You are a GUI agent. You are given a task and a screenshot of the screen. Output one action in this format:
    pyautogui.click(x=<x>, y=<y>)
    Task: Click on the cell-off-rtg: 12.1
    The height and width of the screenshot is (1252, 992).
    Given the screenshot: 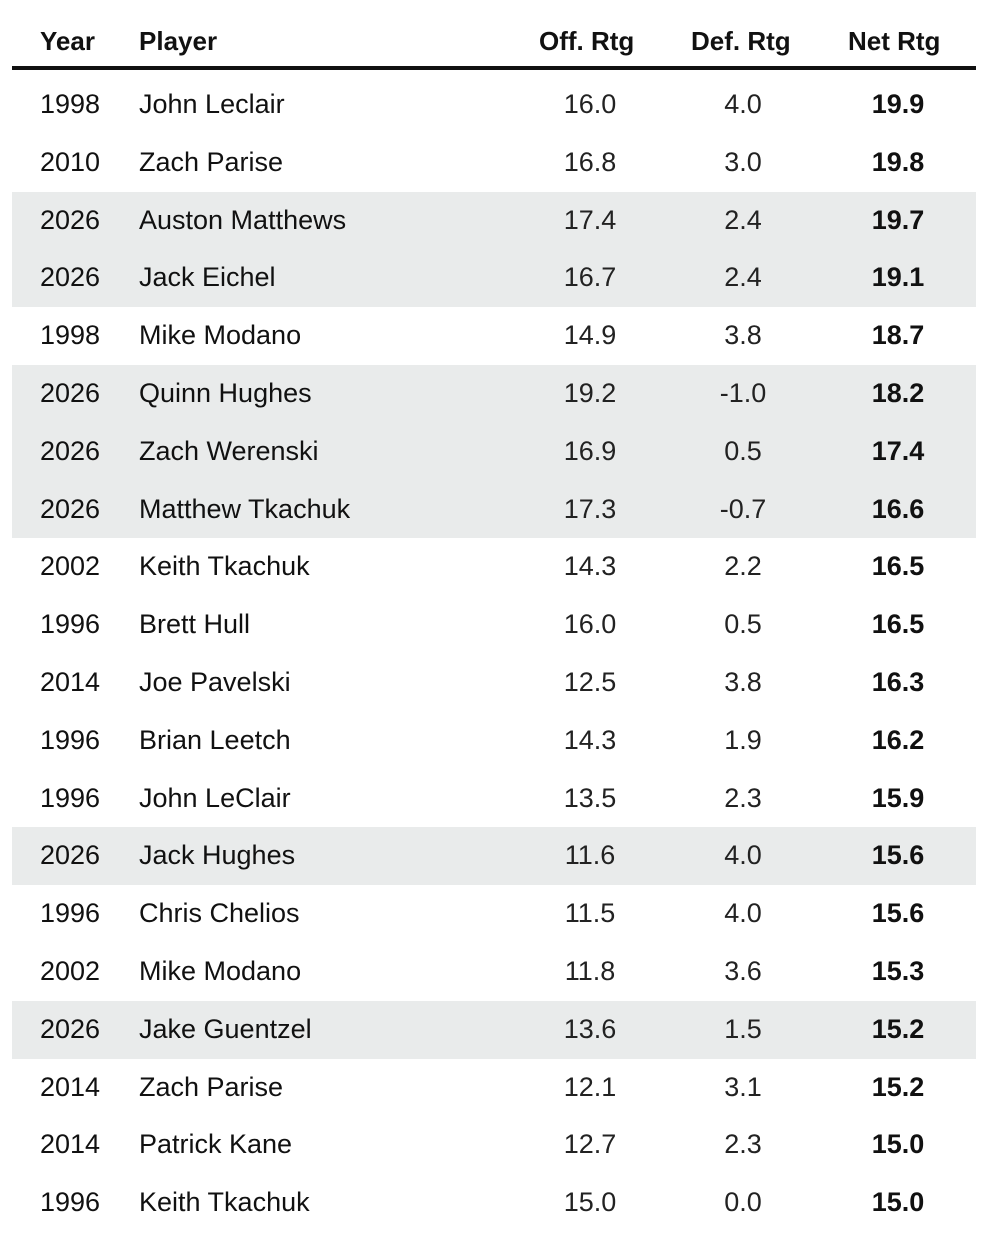 What is the action you would take?
    pyautogui.click(x=590, y=1086)
    